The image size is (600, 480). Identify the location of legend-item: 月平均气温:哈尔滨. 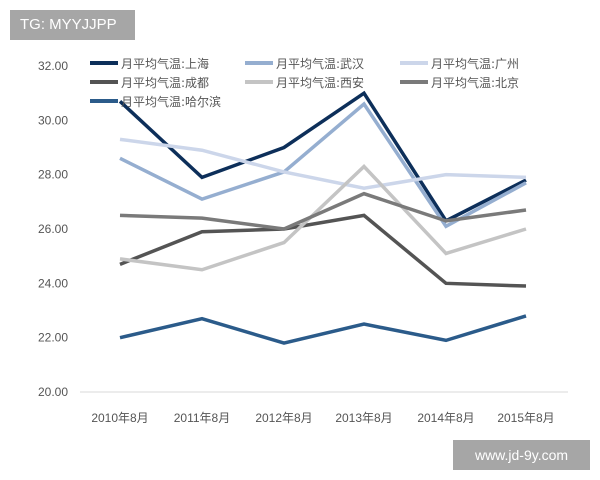
(155, 101).